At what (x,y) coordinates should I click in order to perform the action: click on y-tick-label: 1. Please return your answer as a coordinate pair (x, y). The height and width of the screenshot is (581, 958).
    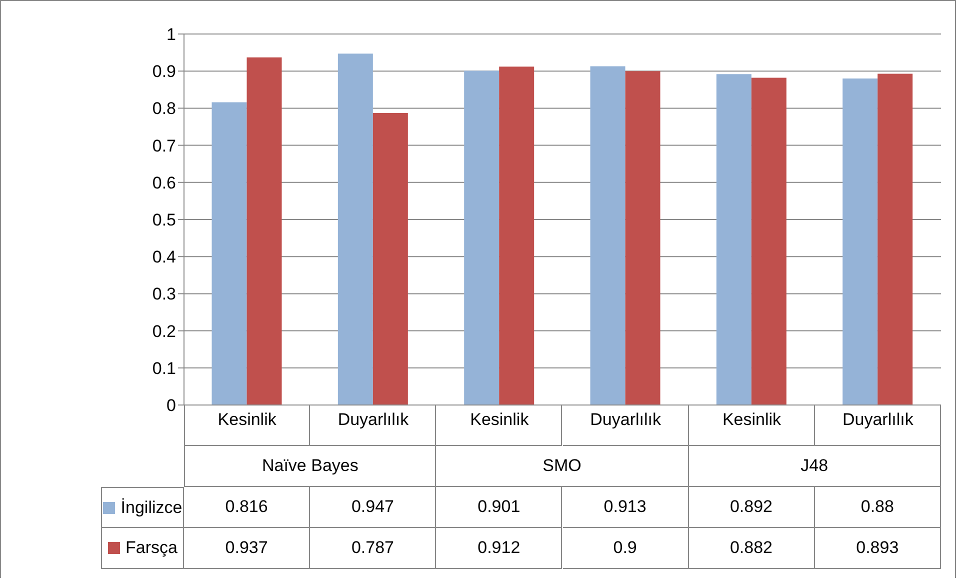
    Looking at the image, I should click on (171, 34).